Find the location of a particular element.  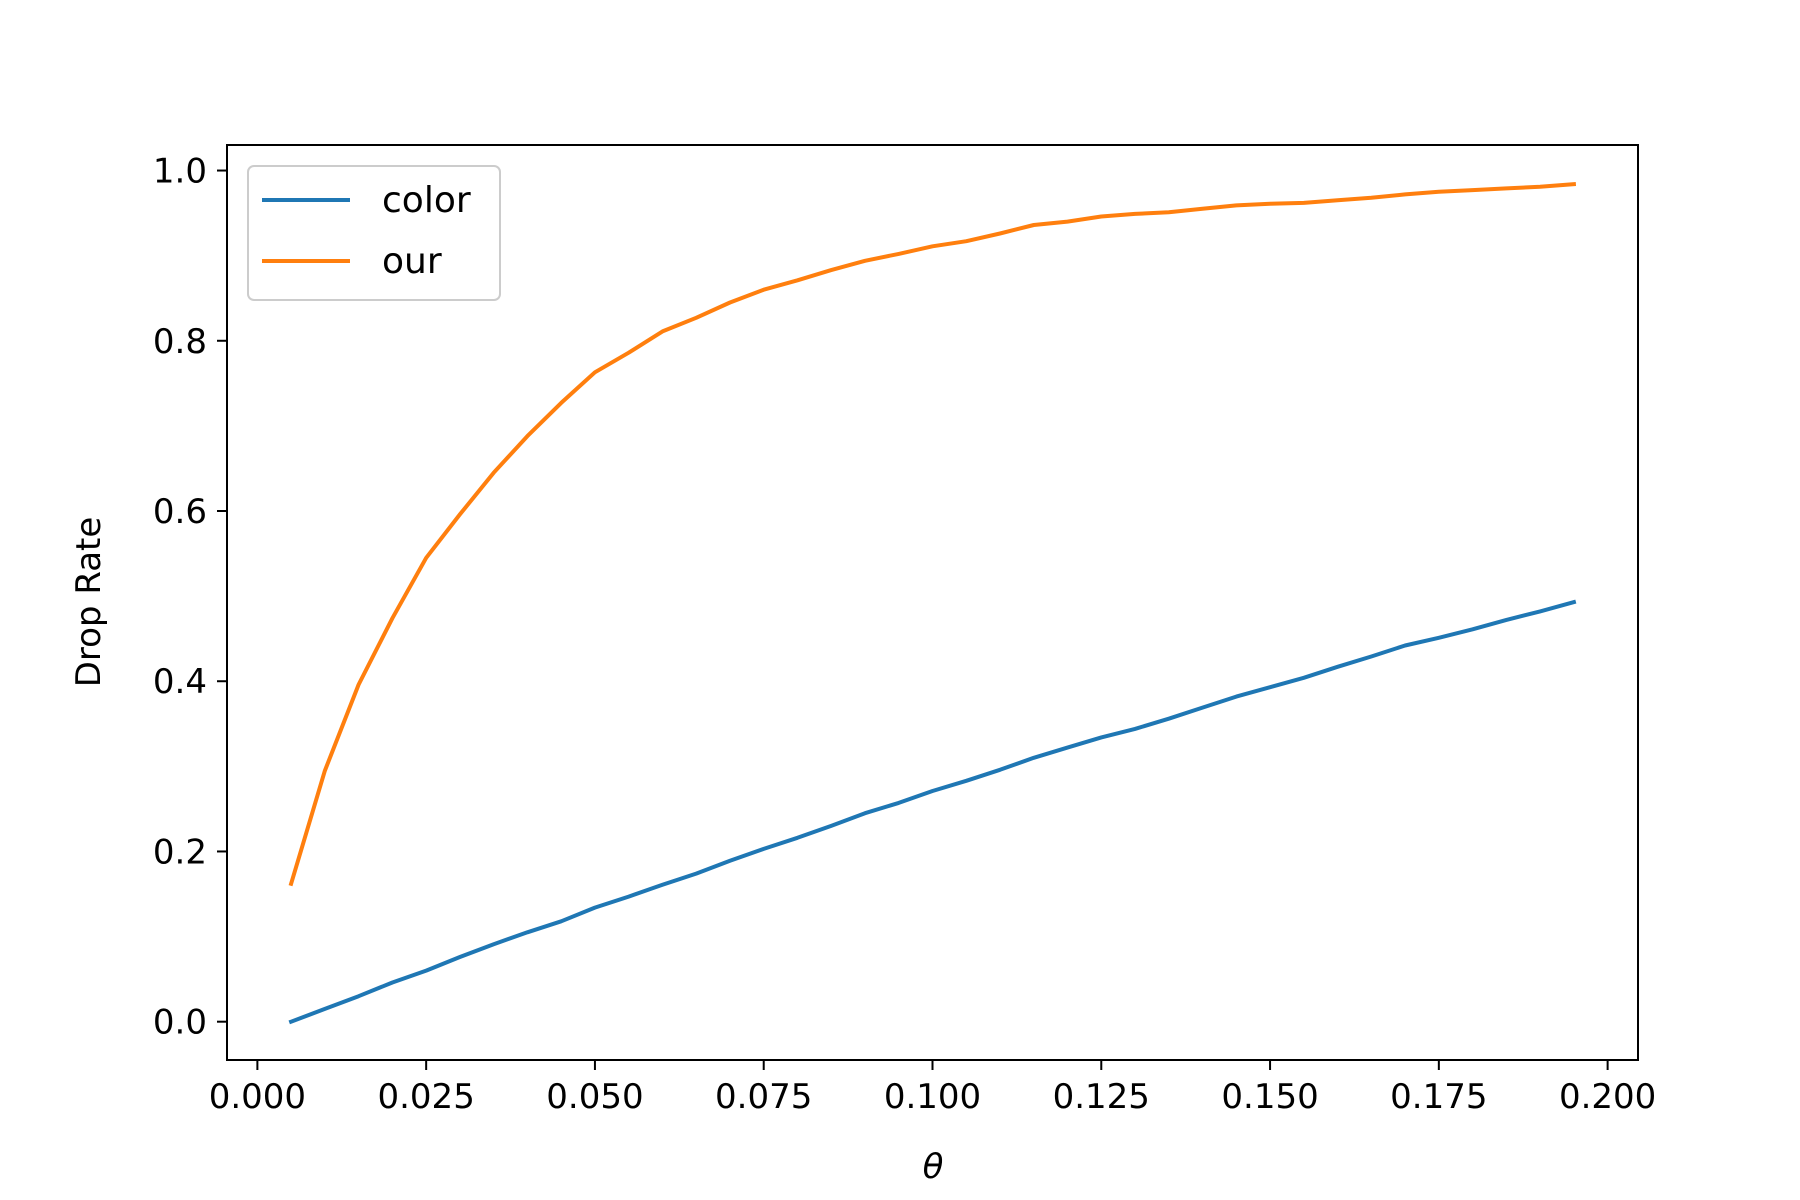

x-tick-label: 0.050 is located at coordinates (594, 1097).